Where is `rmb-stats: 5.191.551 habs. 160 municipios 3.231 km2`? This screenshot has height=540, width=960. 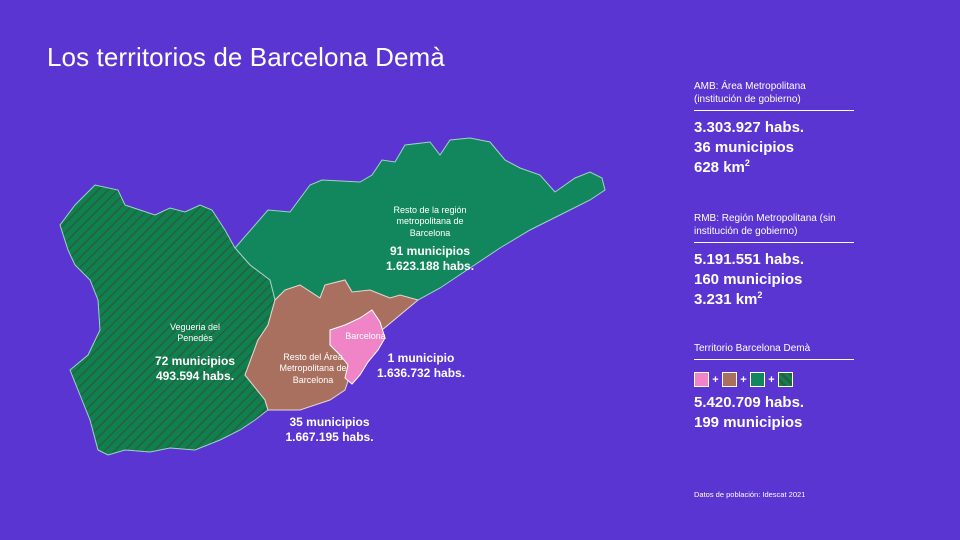
rmb-stats: 5.191.551 habs. 160 municipios 3.231 km2 is located at coordinates (774, 280).